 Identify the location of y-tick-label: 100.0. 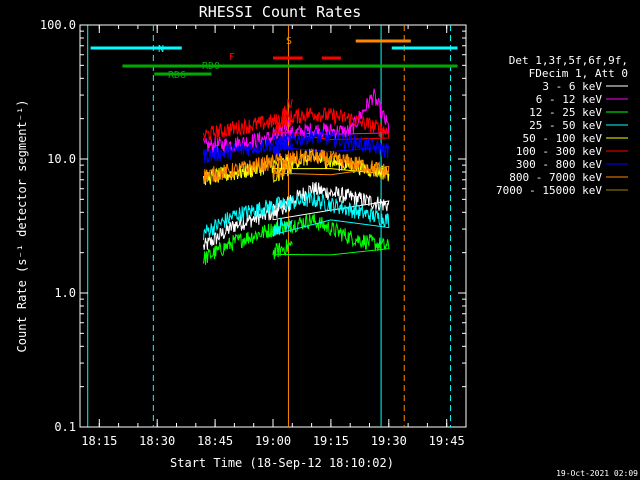
(58, 25).